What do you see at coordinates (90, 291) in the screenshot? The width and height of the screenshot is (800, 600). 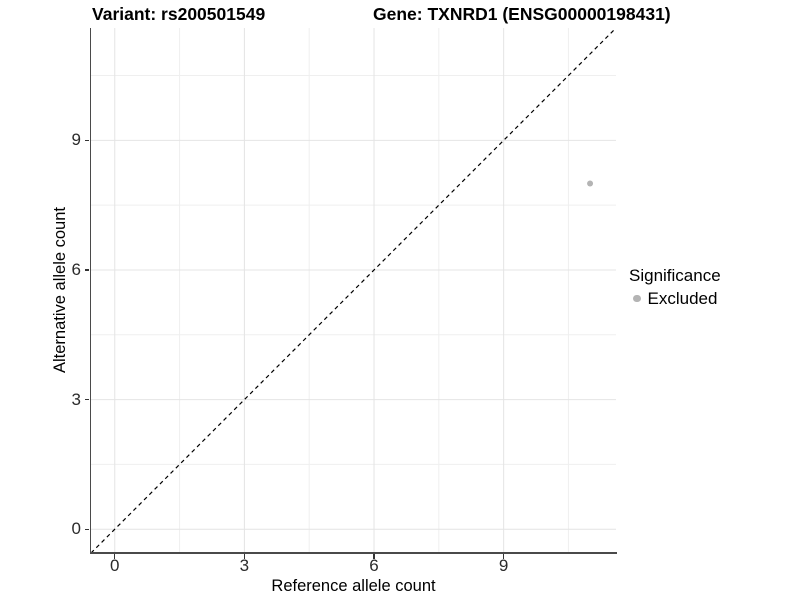 I see `y-axis-line` at bounding box center [90, 291].